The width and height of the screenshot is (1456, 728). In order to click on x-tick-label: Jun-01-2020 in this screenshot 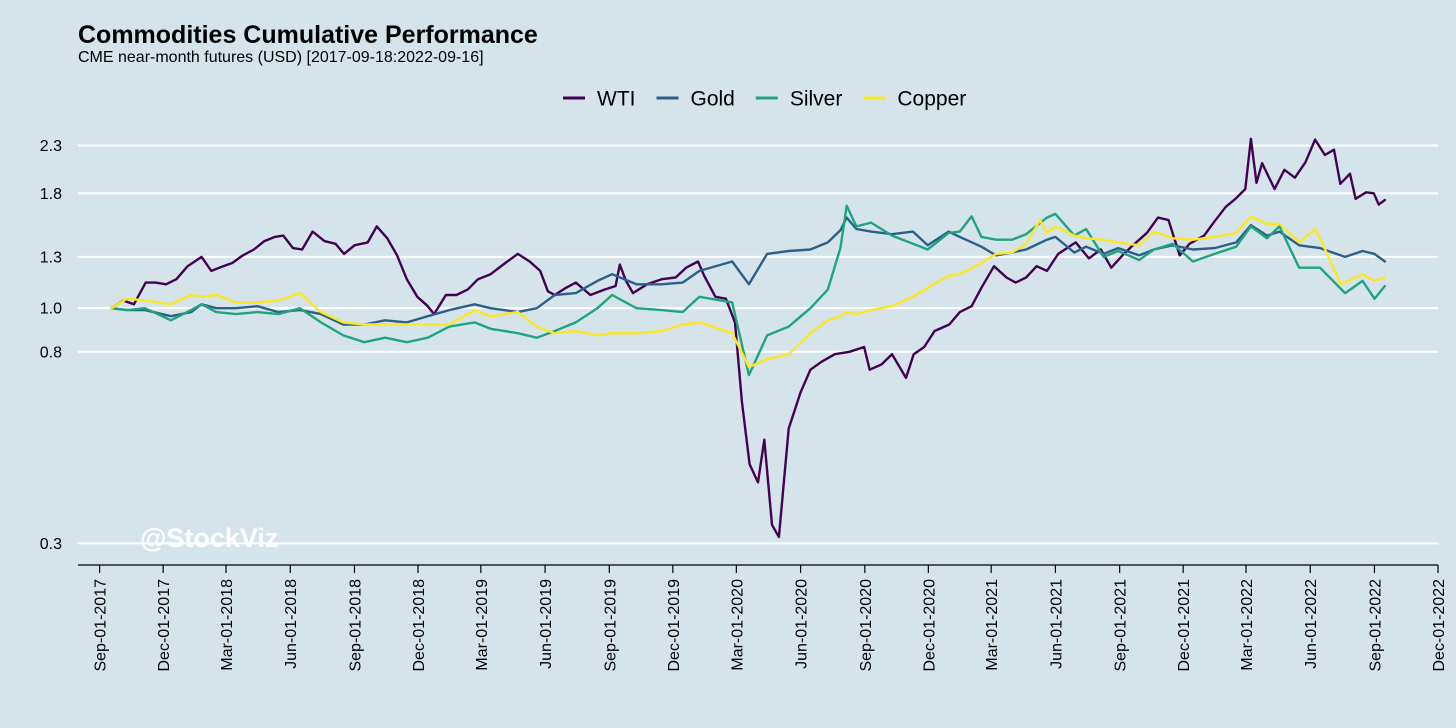, I will do `click(802, 624)`.